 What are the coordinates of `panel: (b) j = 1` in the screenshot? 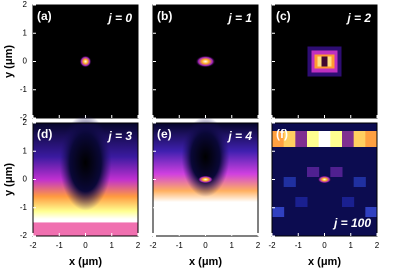 It's located at (205, 61).